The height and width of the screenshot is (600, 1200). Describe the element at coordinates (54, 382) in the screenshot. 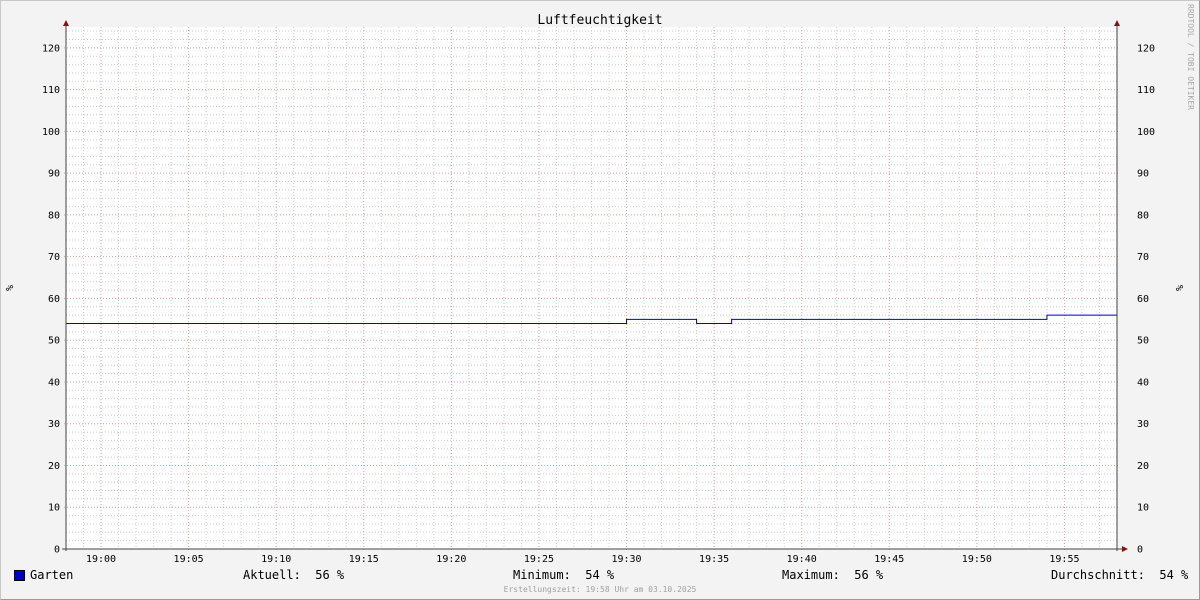

I see `y-tick-label-left: 40` at that location.